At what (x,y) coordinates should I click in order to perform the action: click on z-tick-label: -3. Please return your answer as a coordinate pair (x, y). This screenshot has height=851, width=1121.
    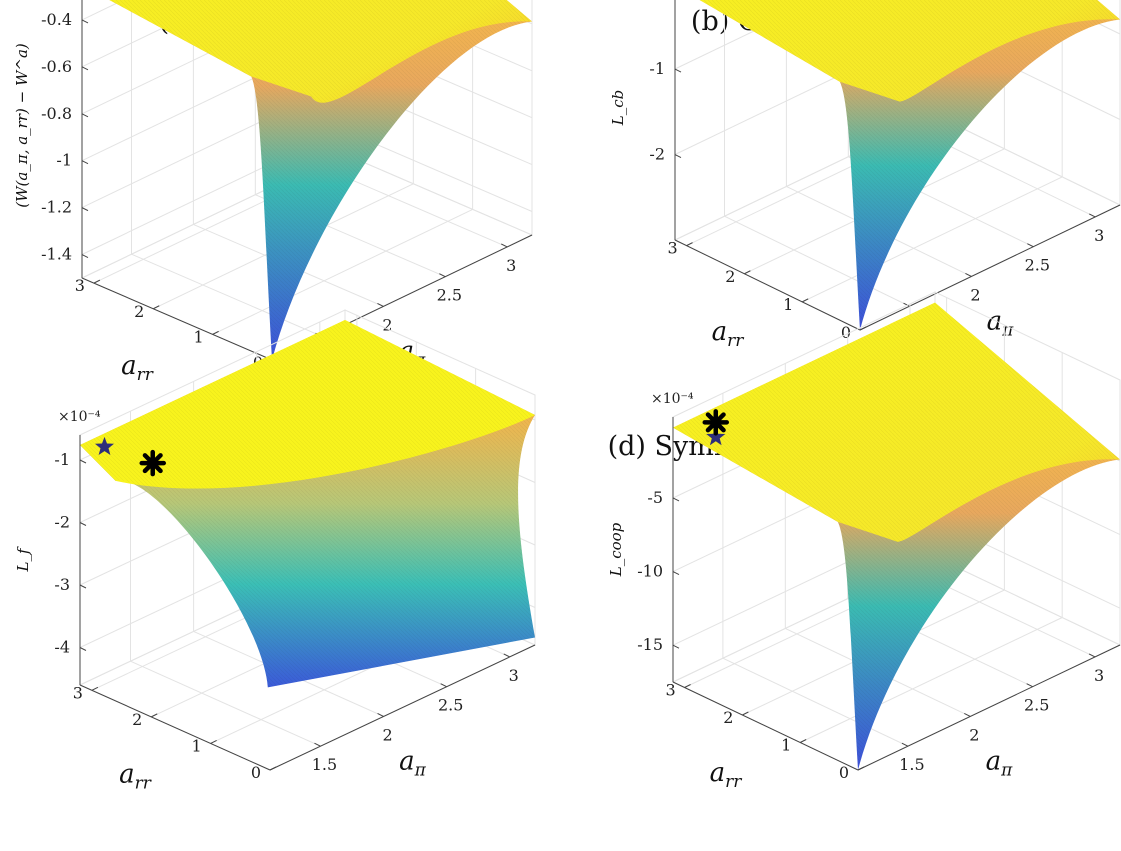
    Looking at the image, I should click on (62, 584).